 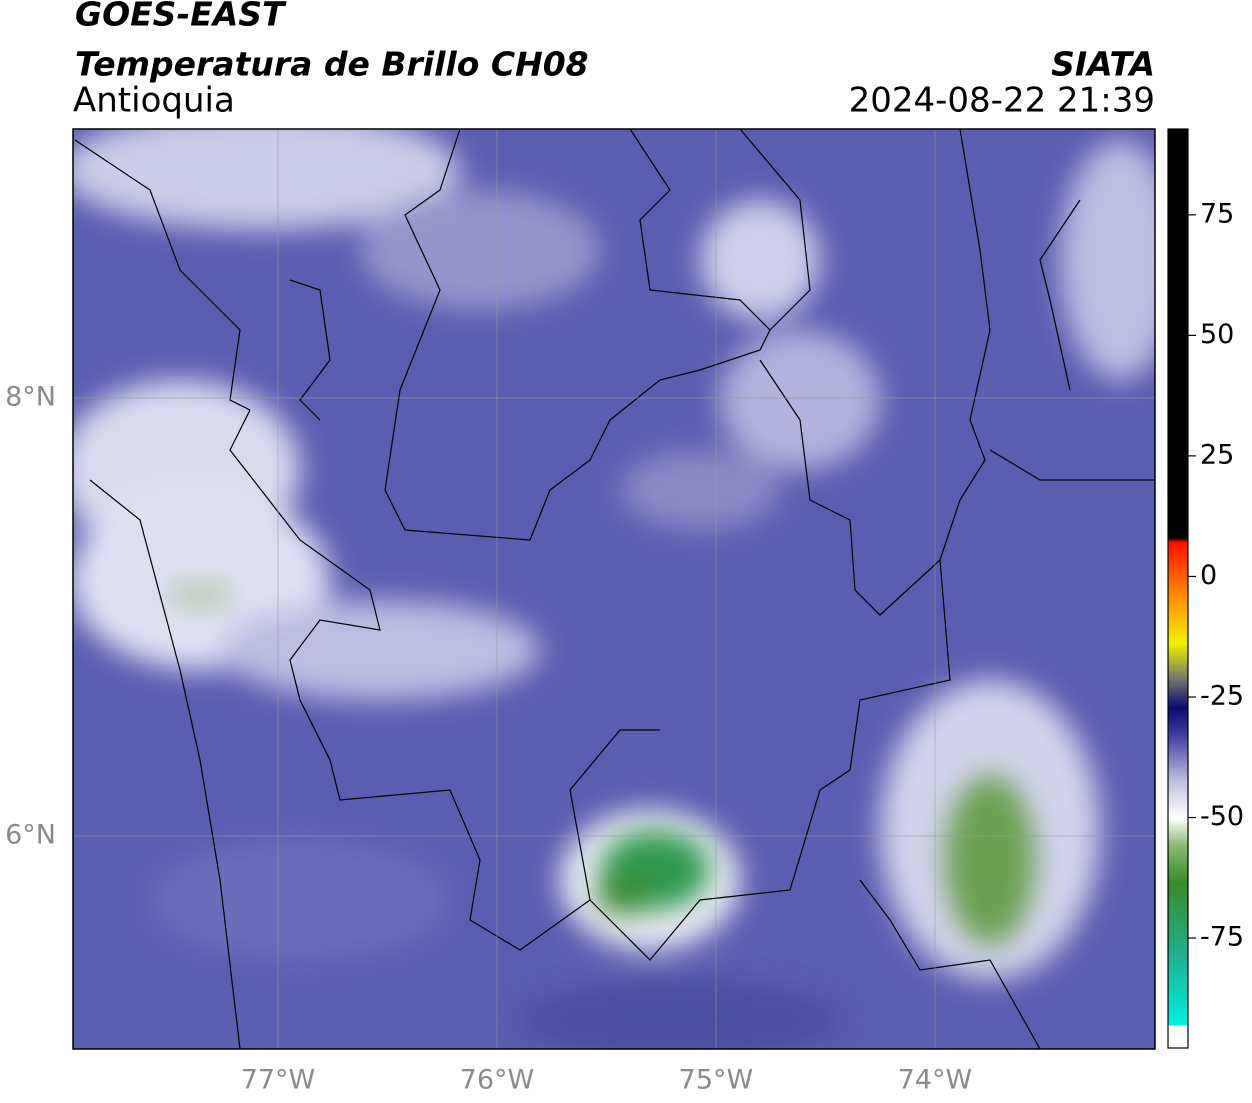 What do you see at coordinates (154, 101) in the screenshot?
I see `region: Antioquia` at bounding box center [154, 101].